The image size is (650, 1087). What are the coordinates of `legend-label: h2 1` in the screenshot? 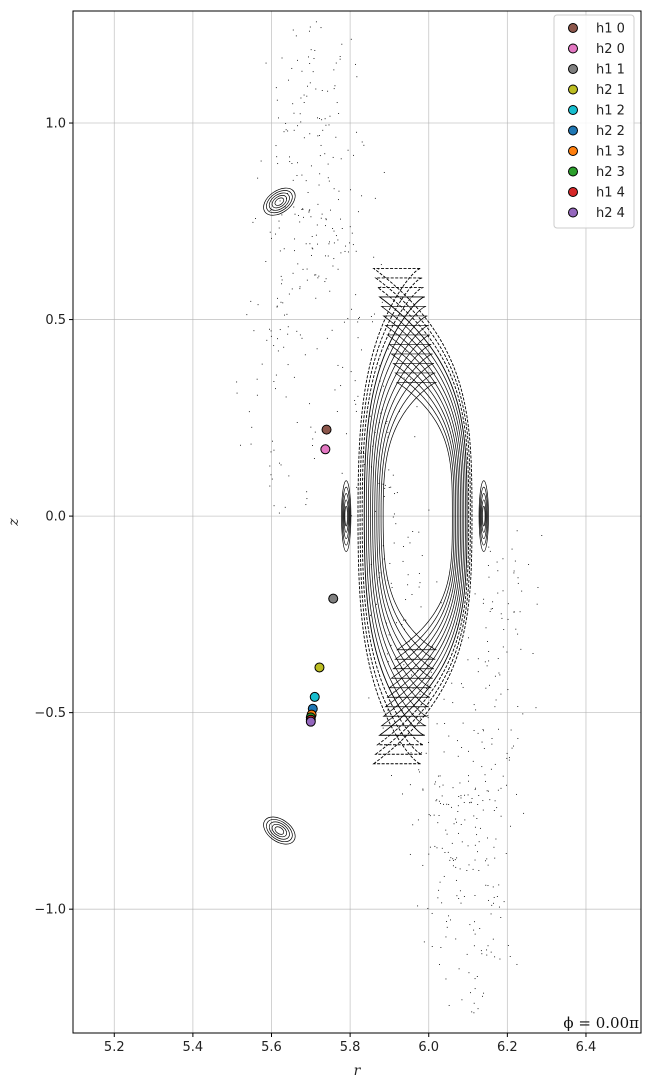 It's located at (610, 90).